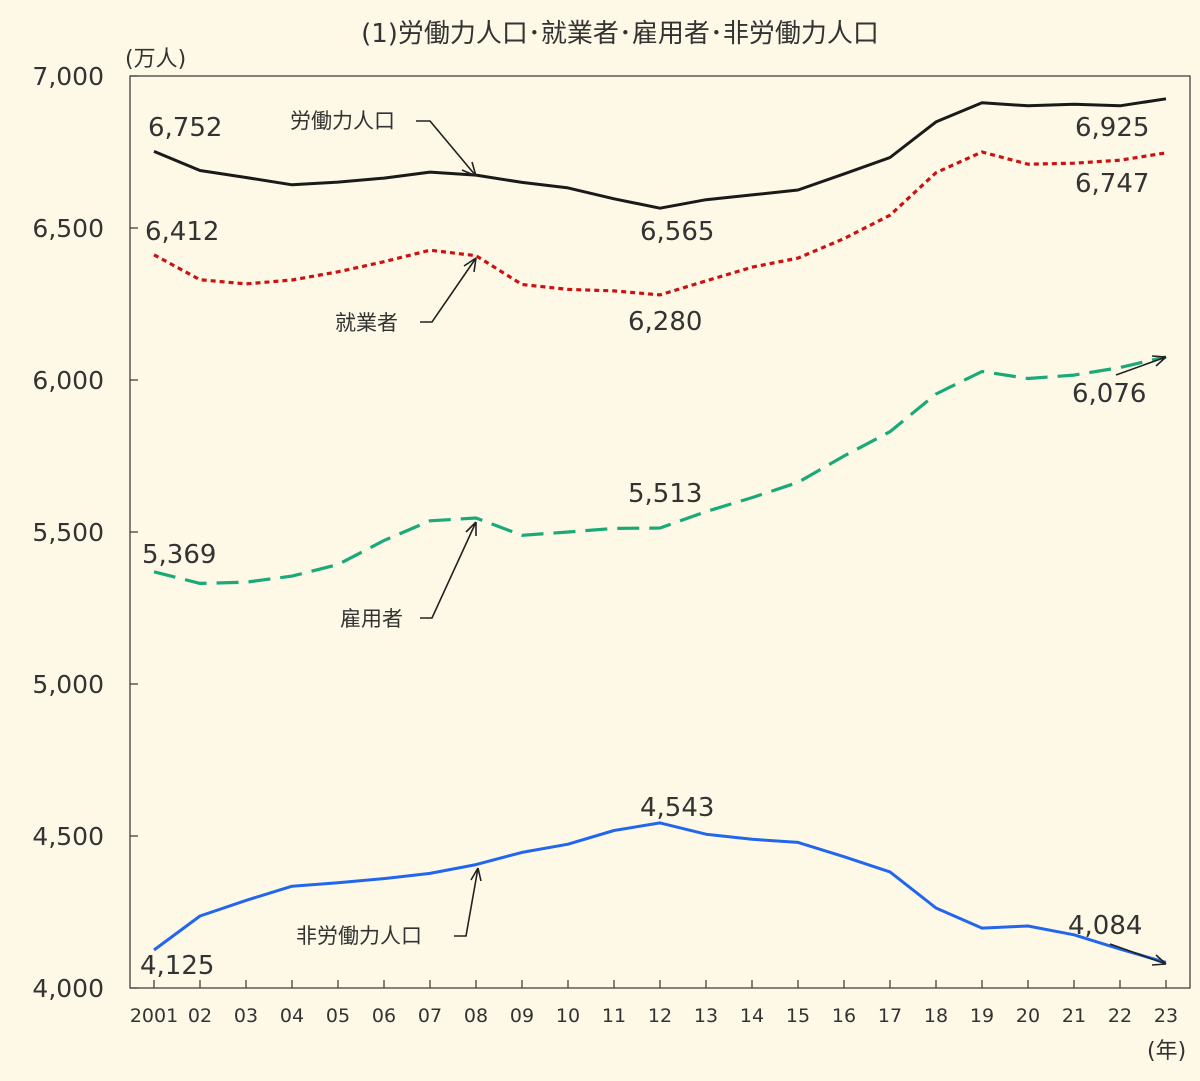 The height and width of the screenshot is (1081, 1200). What do you see at coordinates (1166, 1016) in the screenshot?
I see `x-tick-label: 23` at bounding box center [1166, 1016].